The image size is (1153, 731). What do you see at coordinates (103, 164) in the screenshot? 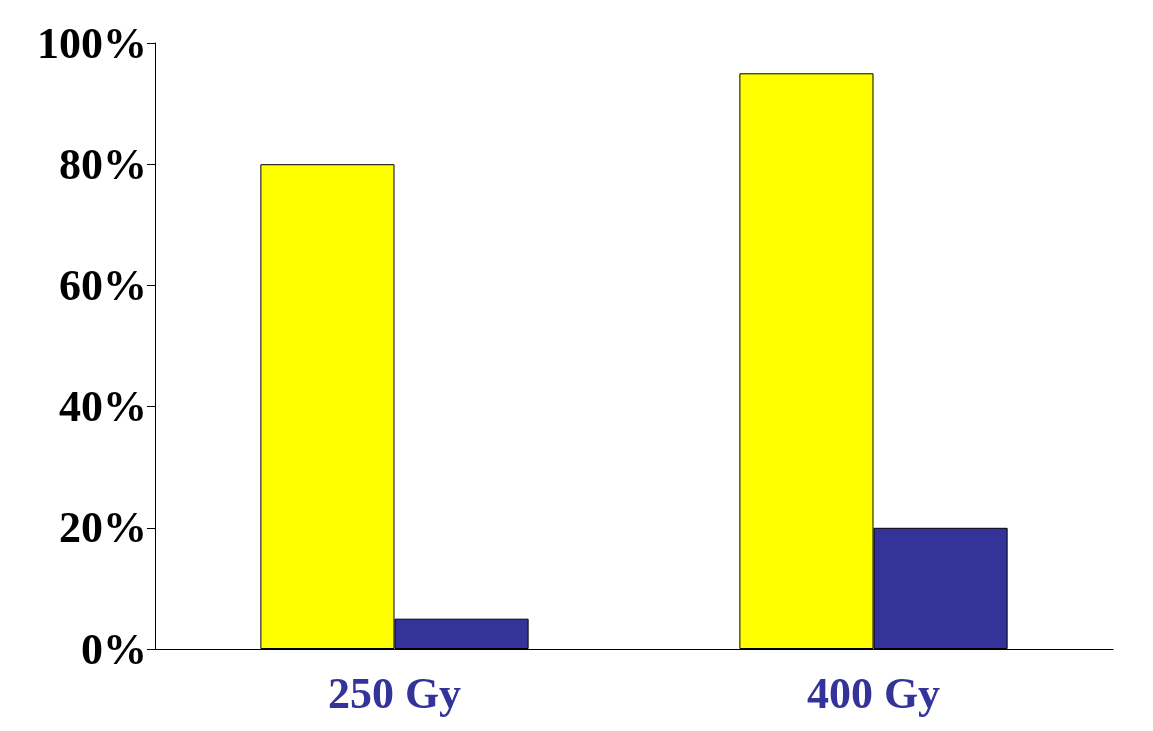
I see `y-tick-label: 80%` at bounding box center [103, 164].